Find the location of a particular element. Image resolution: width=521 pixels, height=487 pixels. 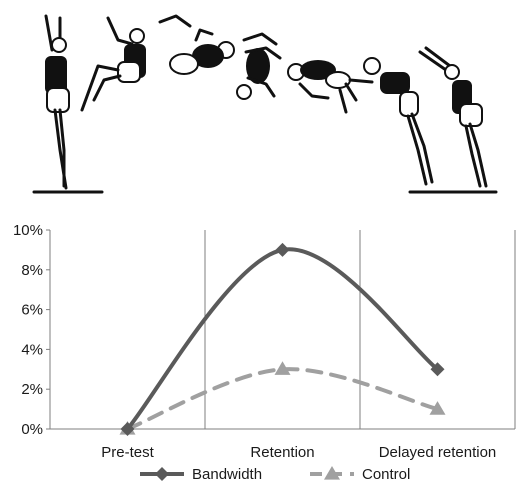

legend-item-bandwidth: Bandwidth is located at coordinates (201, 474).